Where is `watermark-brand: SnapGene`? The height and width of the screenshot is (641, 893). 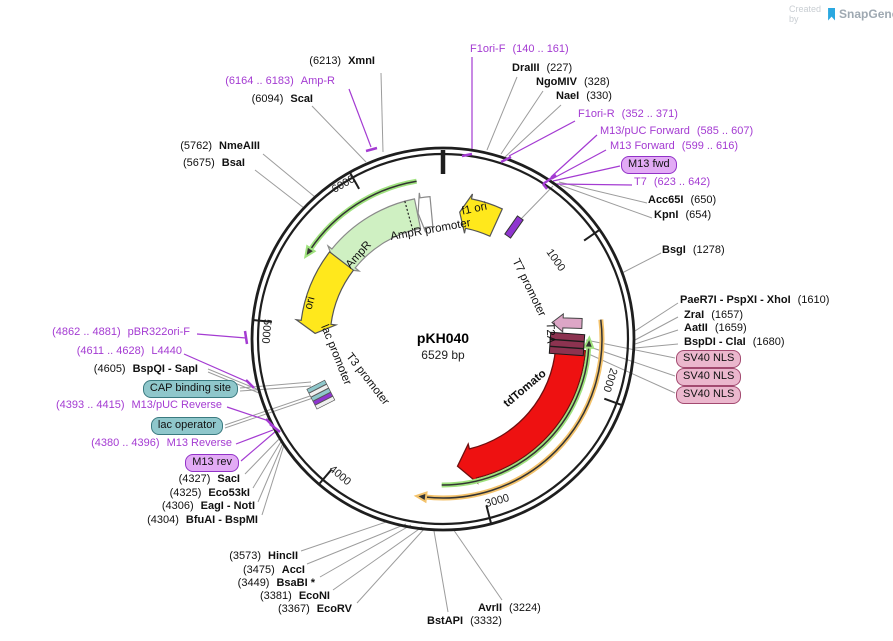 watermark-brand: SnapGene is located at coordinates (866, 14).